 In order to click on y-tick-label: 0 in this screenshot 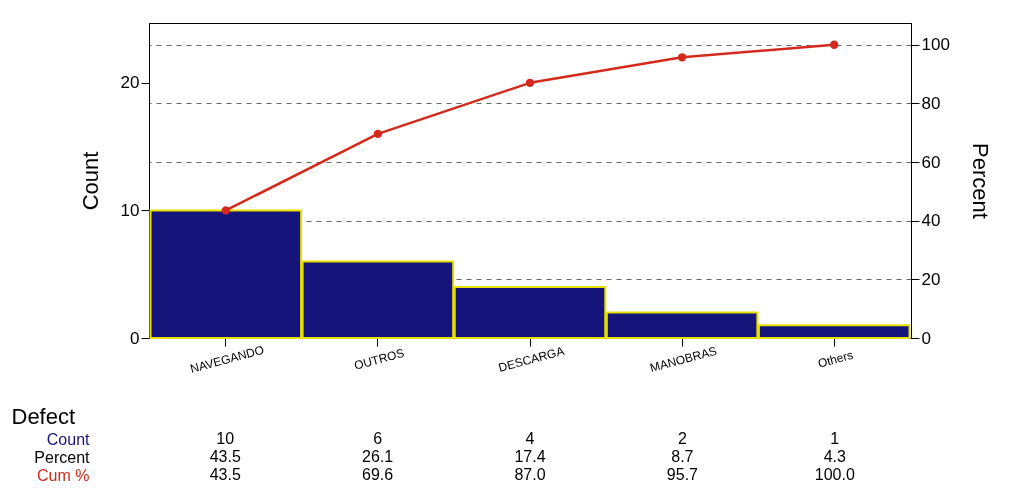, I will do `click(135, 338)`.